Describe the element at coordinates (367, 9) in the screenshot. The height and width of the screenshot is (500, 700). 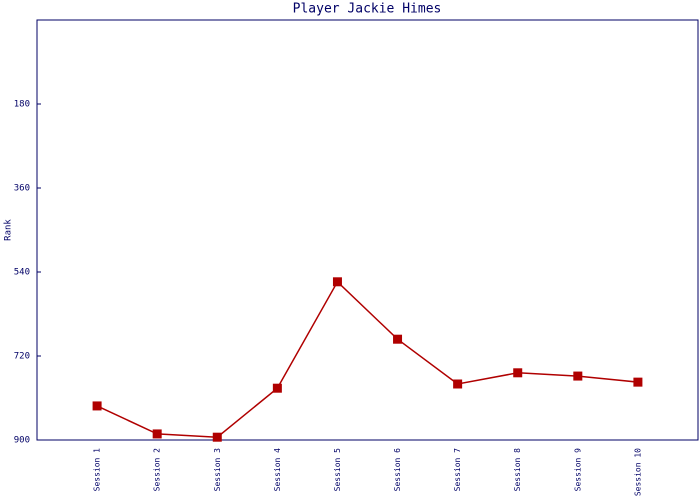
I see `chart-title: Player Jackie Himes` at that location.